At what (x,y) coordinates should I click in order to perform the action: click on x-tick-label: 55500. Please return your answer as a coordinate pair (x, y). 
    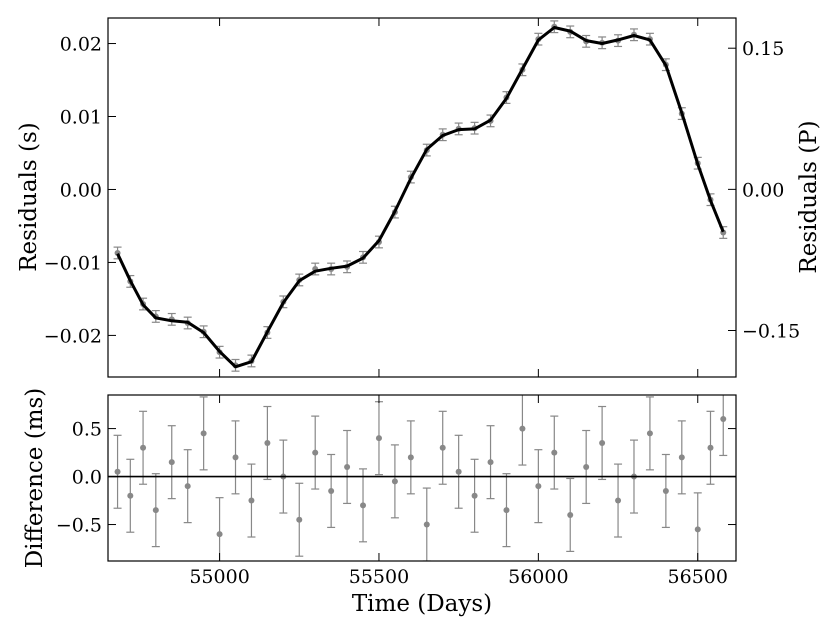
    Looking at the image, I should click on (379, 577).